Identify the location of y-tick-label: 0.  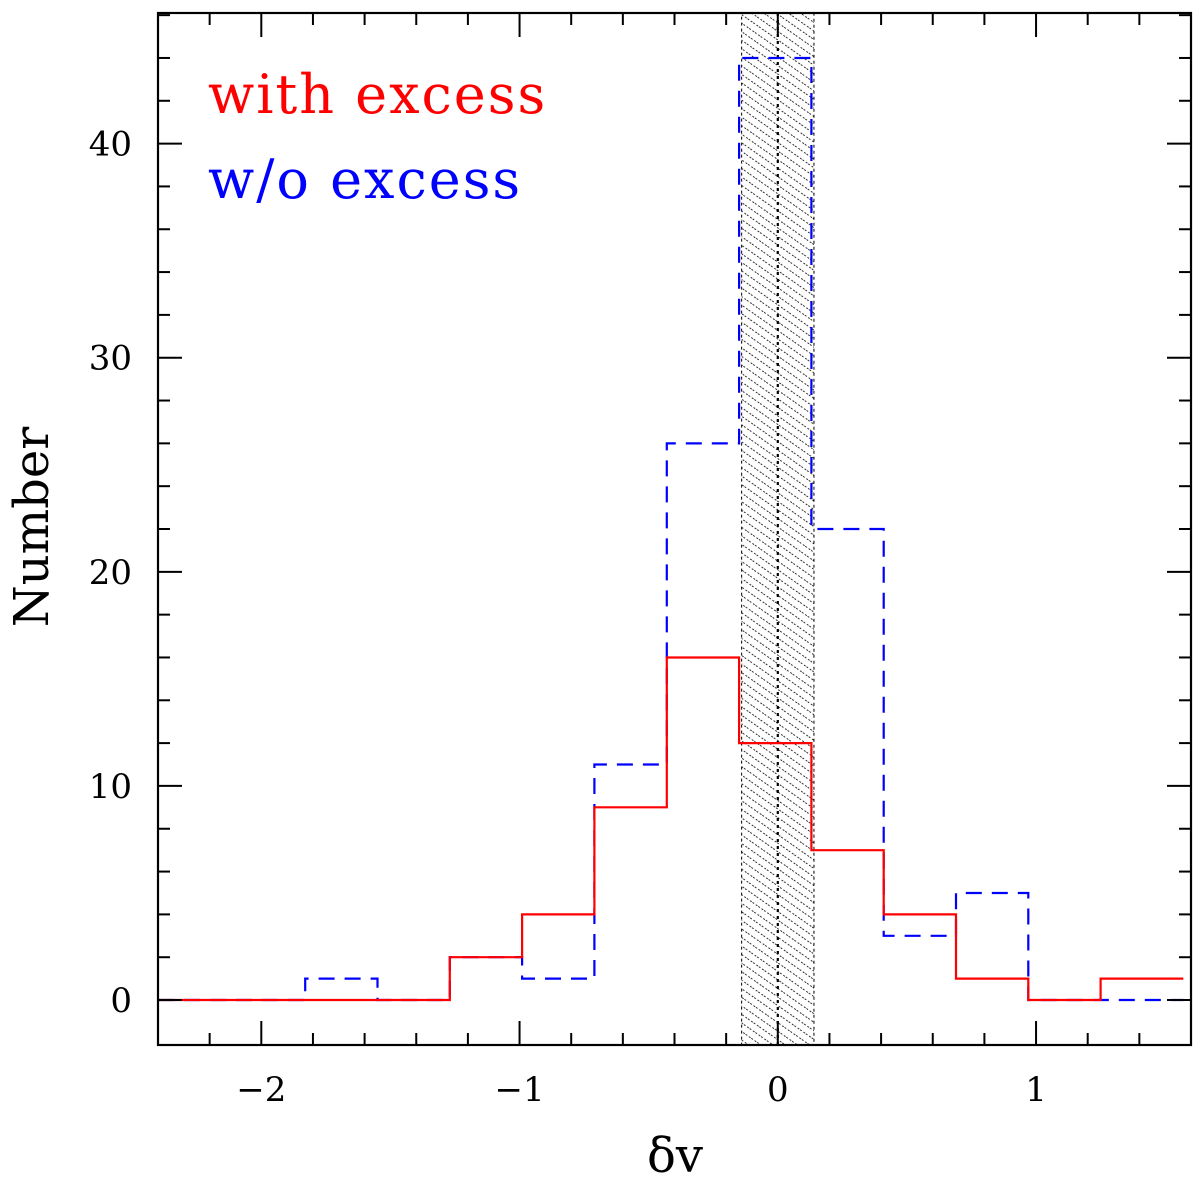
(121, 1001).